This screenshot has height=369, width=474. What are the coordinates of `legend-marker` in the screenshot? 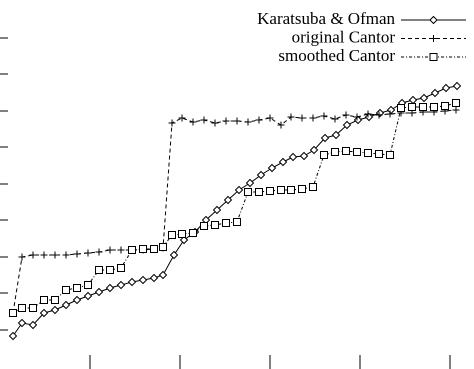 It's located at (433, 38).